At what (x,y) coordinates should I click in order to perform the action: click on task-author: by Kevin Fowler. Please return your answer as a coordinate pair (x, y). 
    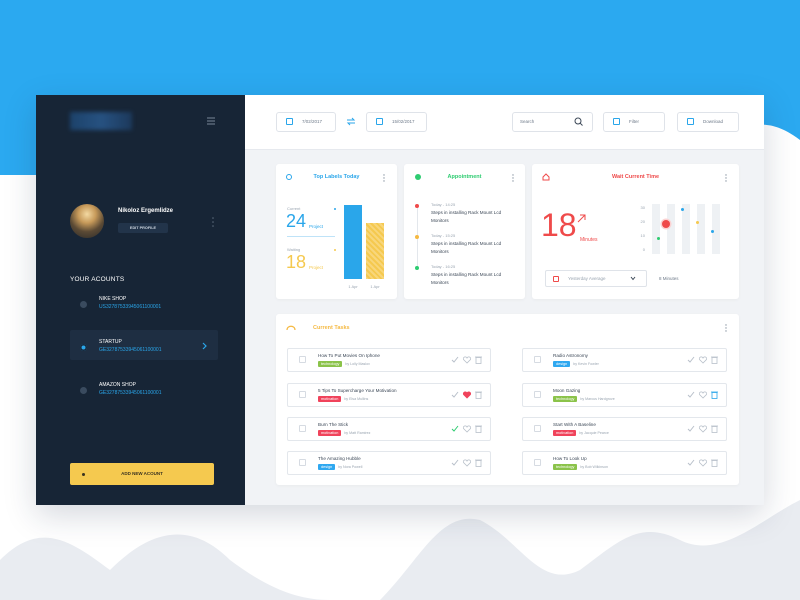
    Looking at the image, I should click on (586, 364).